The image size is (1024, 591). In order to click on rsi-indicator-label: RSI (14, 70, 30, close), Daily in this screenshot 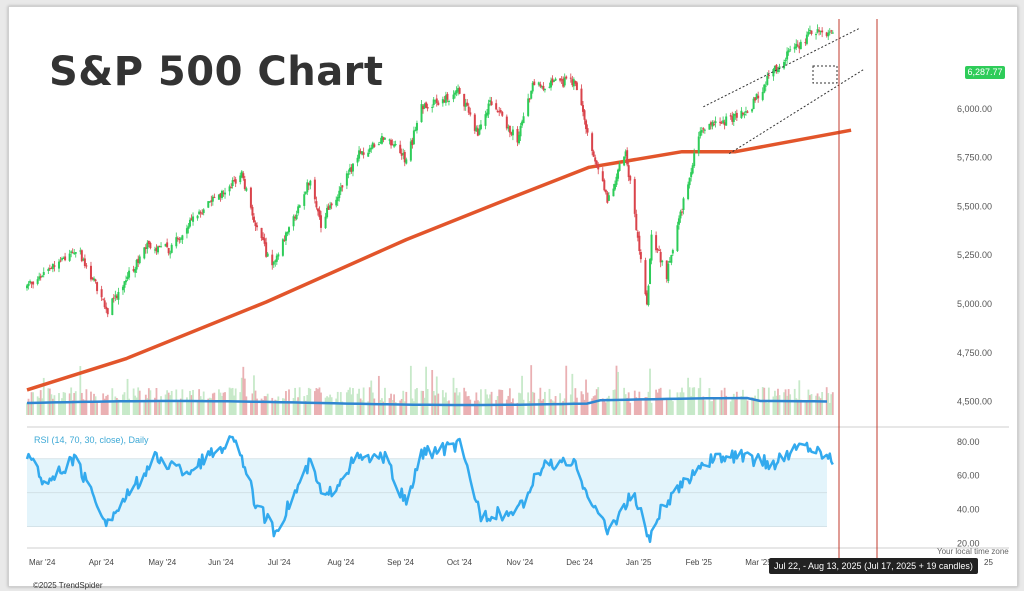, I will do `click(91, 440)`.